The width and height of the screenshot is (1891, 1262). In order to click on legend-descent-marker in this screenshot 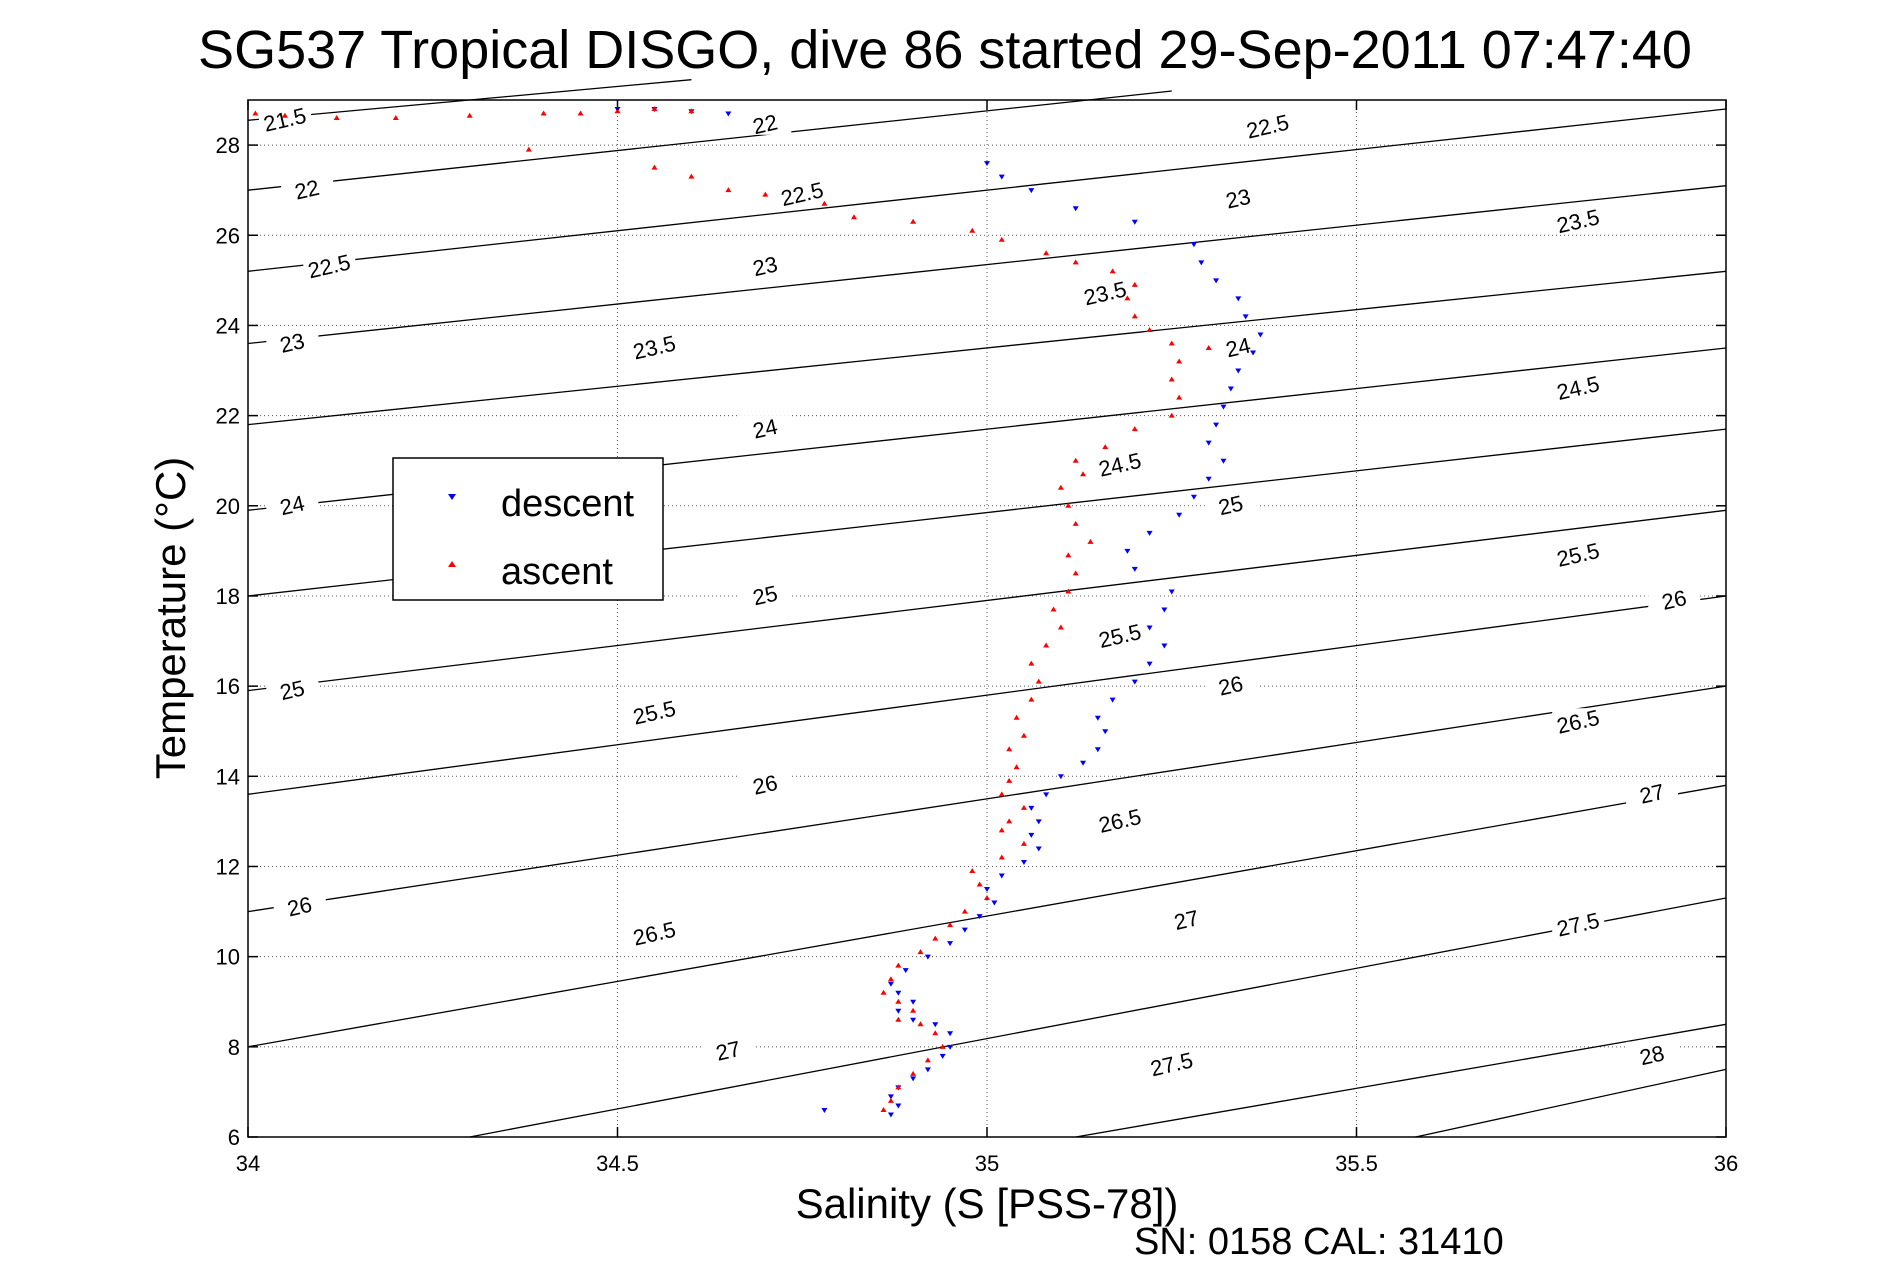, I will do `click(452, 497)`.